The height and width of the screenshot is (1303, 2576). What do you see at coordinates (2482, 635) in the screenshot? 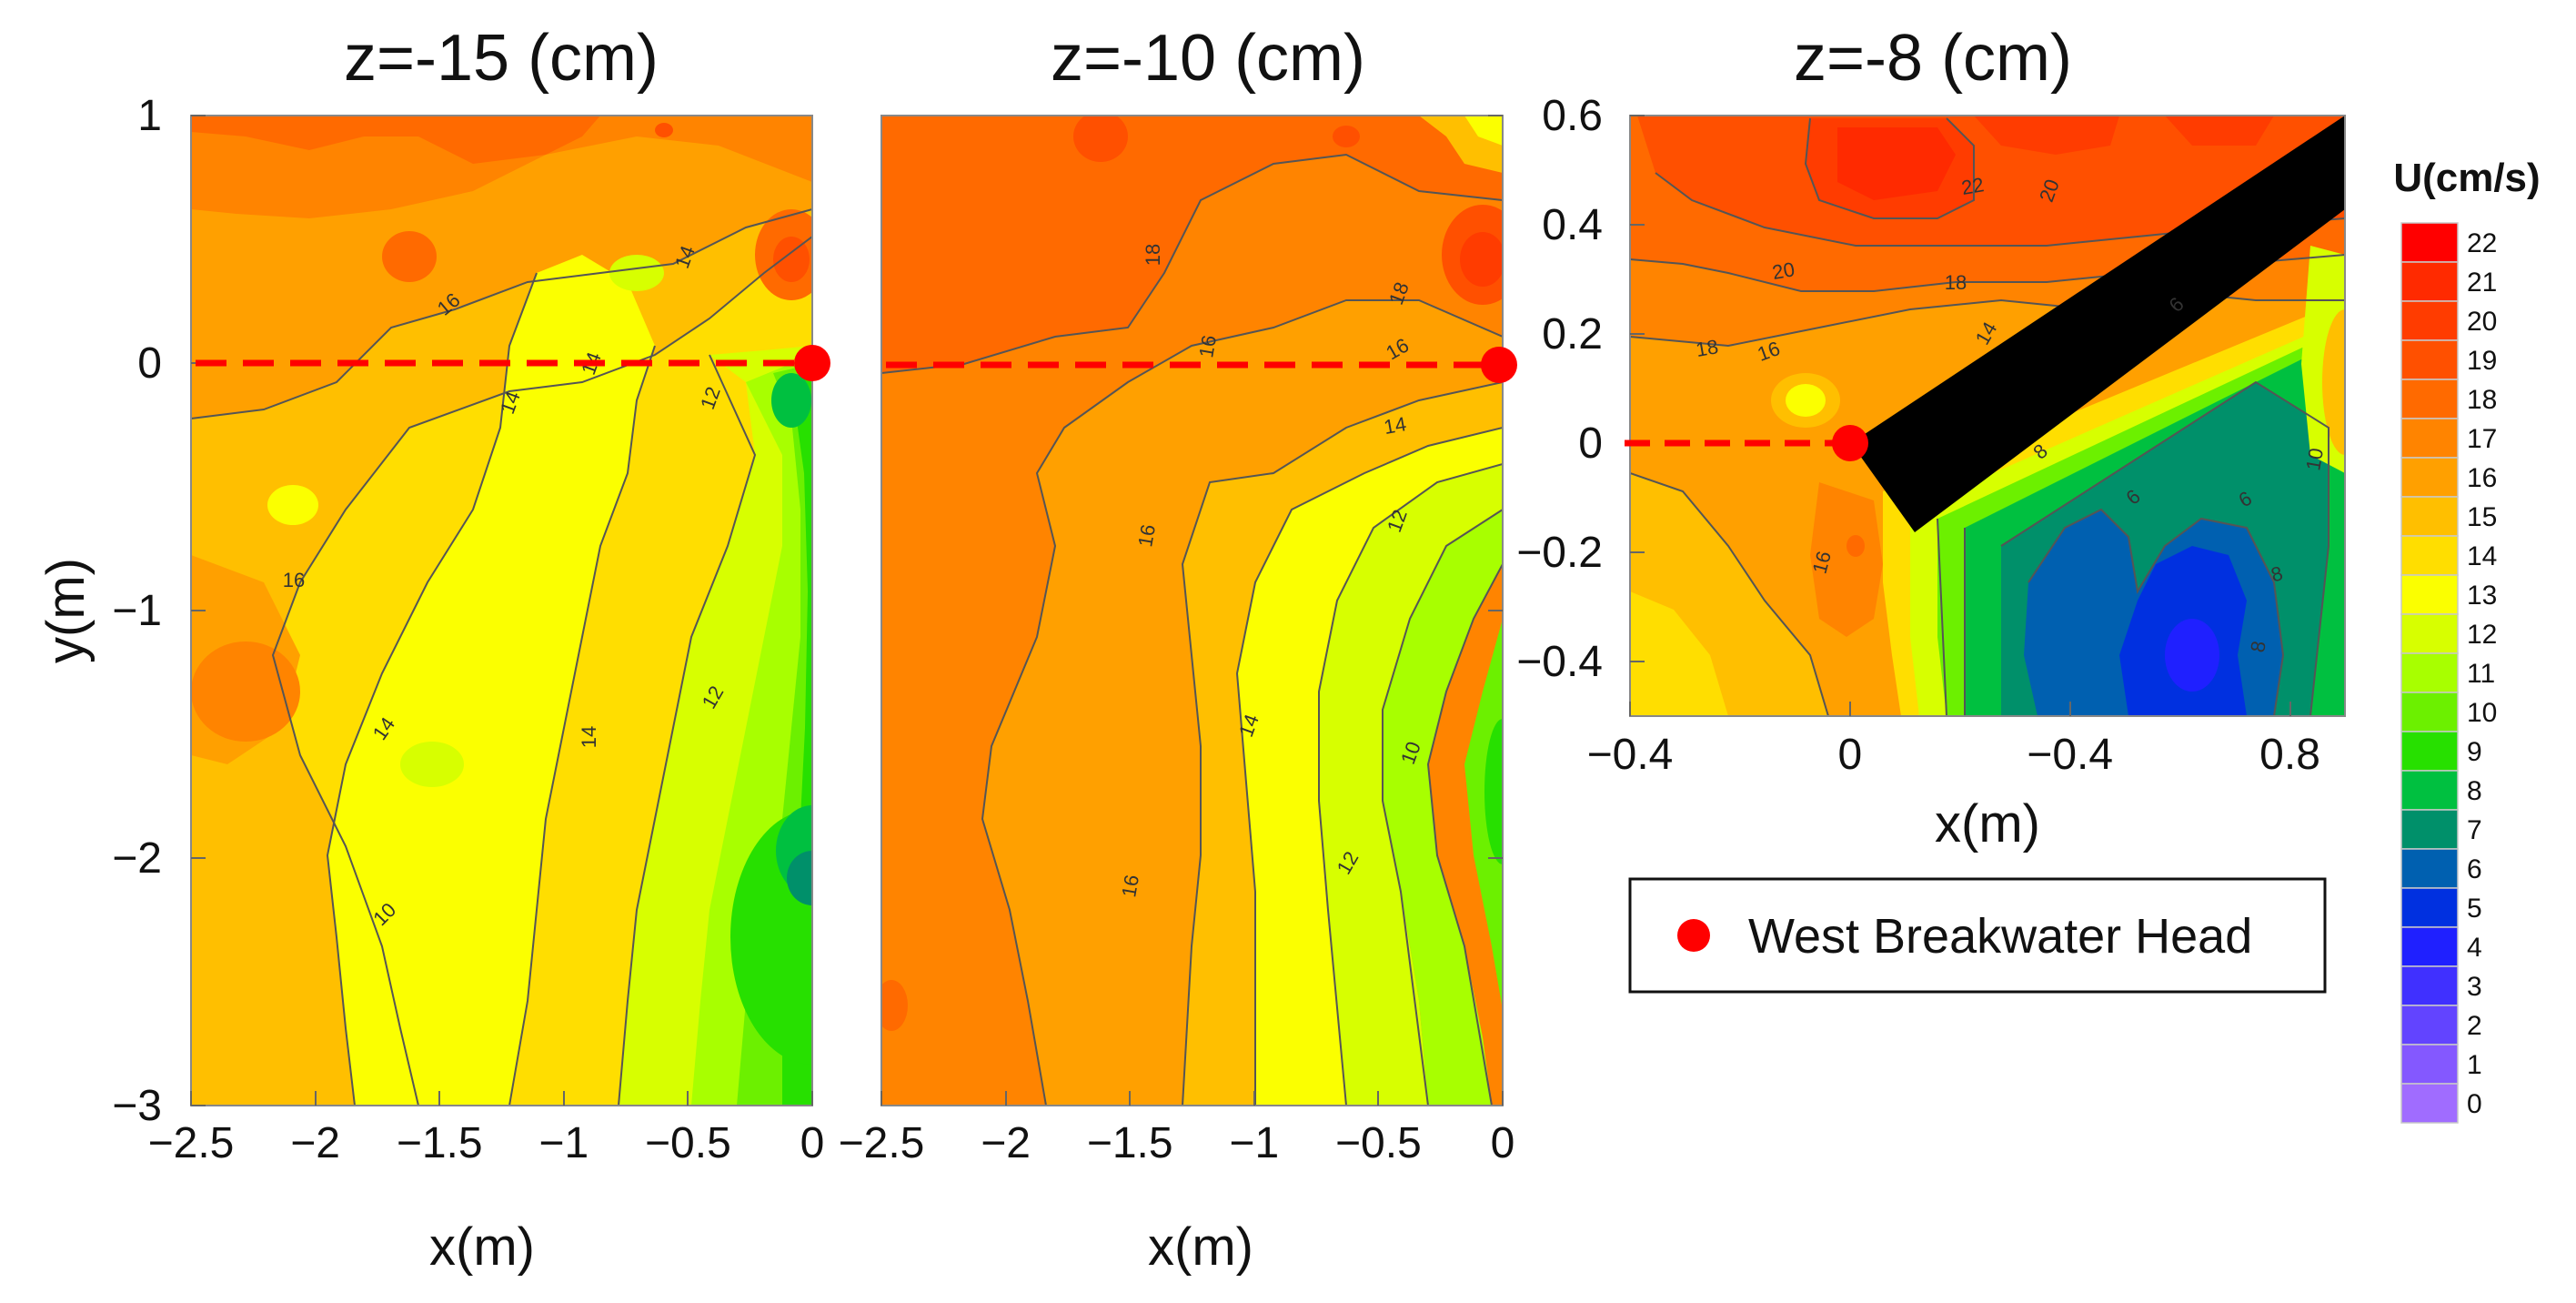
I see `colorbar-tick-label: 12` at bounding box center [2482, 635].